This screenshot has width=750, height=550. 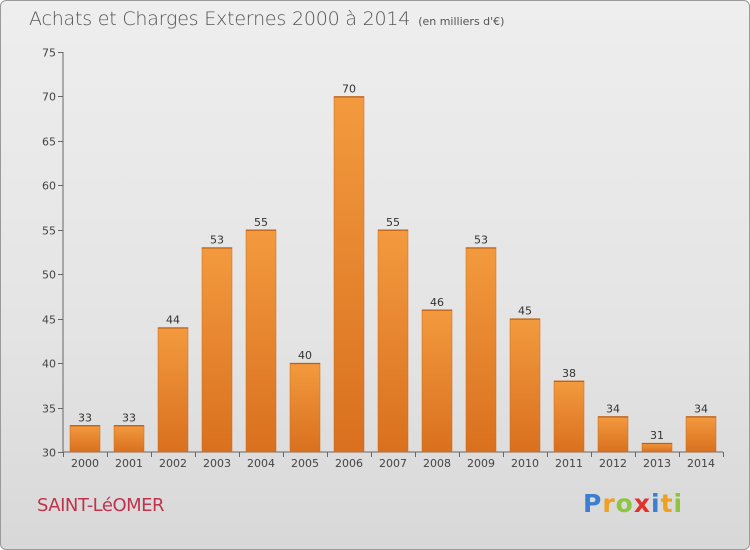 What do you see at coordinates (437, 302) in the screenshot?
I see `data-label-2008: 46` at bounding box center [437, 302].